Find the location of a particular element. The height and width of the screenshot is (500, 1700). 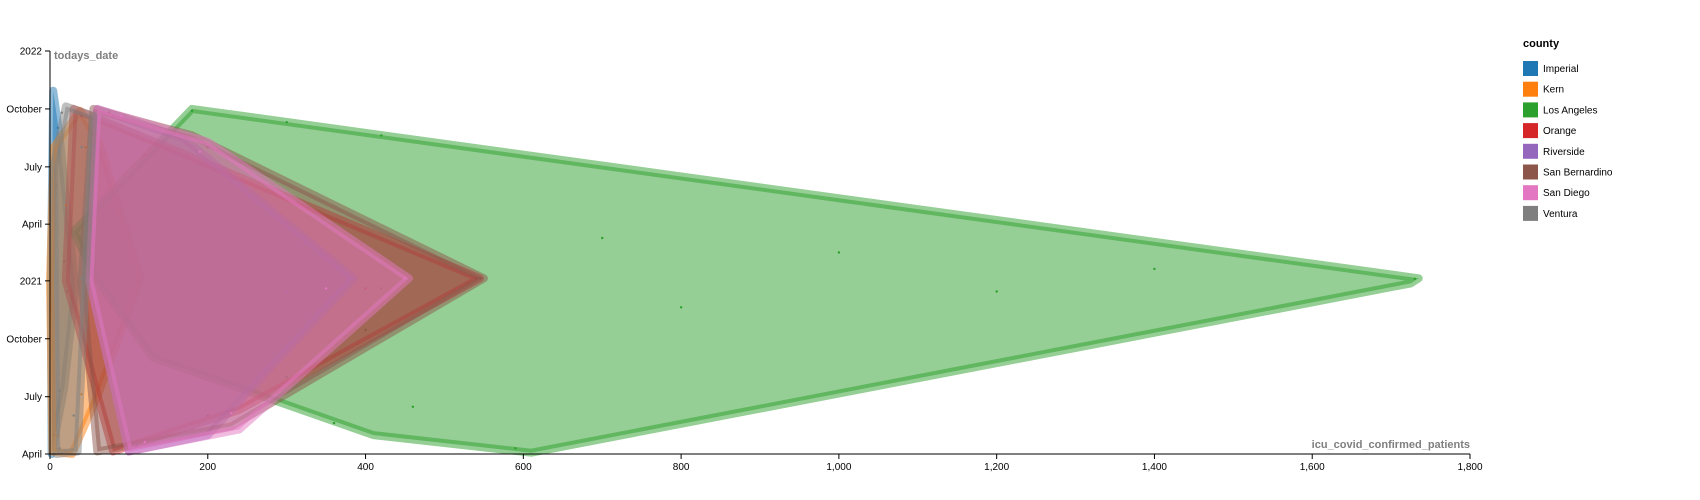

x-axis-title: icu_covid_confirmed_patients is located at coordinates (1391, 445).